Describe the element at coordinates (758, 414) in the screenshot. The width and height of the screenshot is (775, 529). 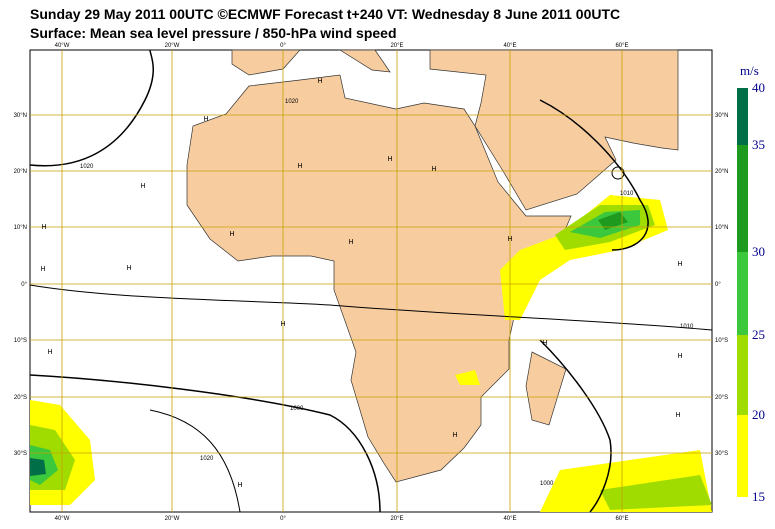
I see `colorbar-tick-label: 20` at that location.